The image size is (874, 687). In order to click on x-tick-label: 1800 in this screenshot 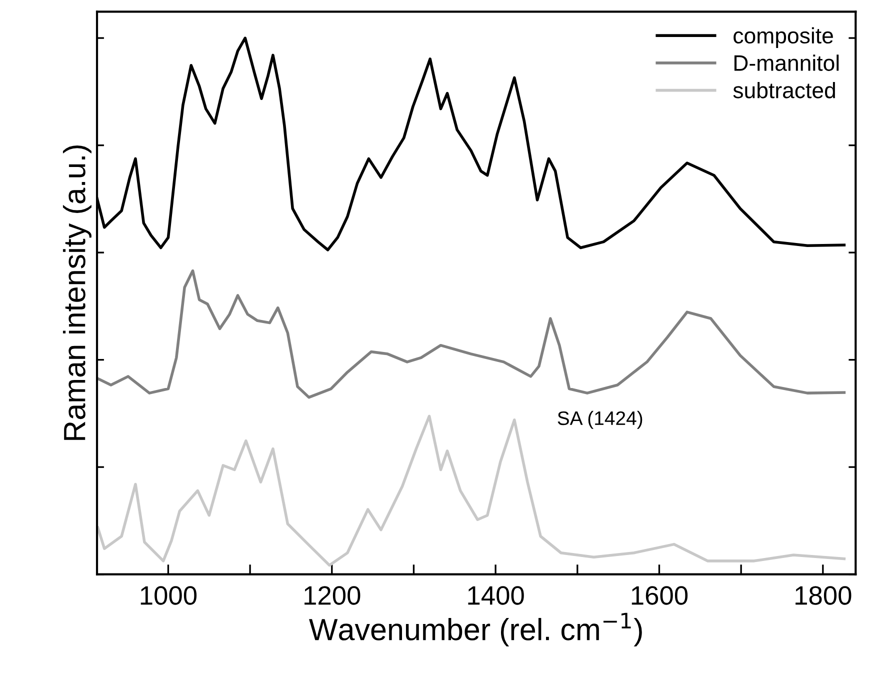, I will do `click(824, 595)`.